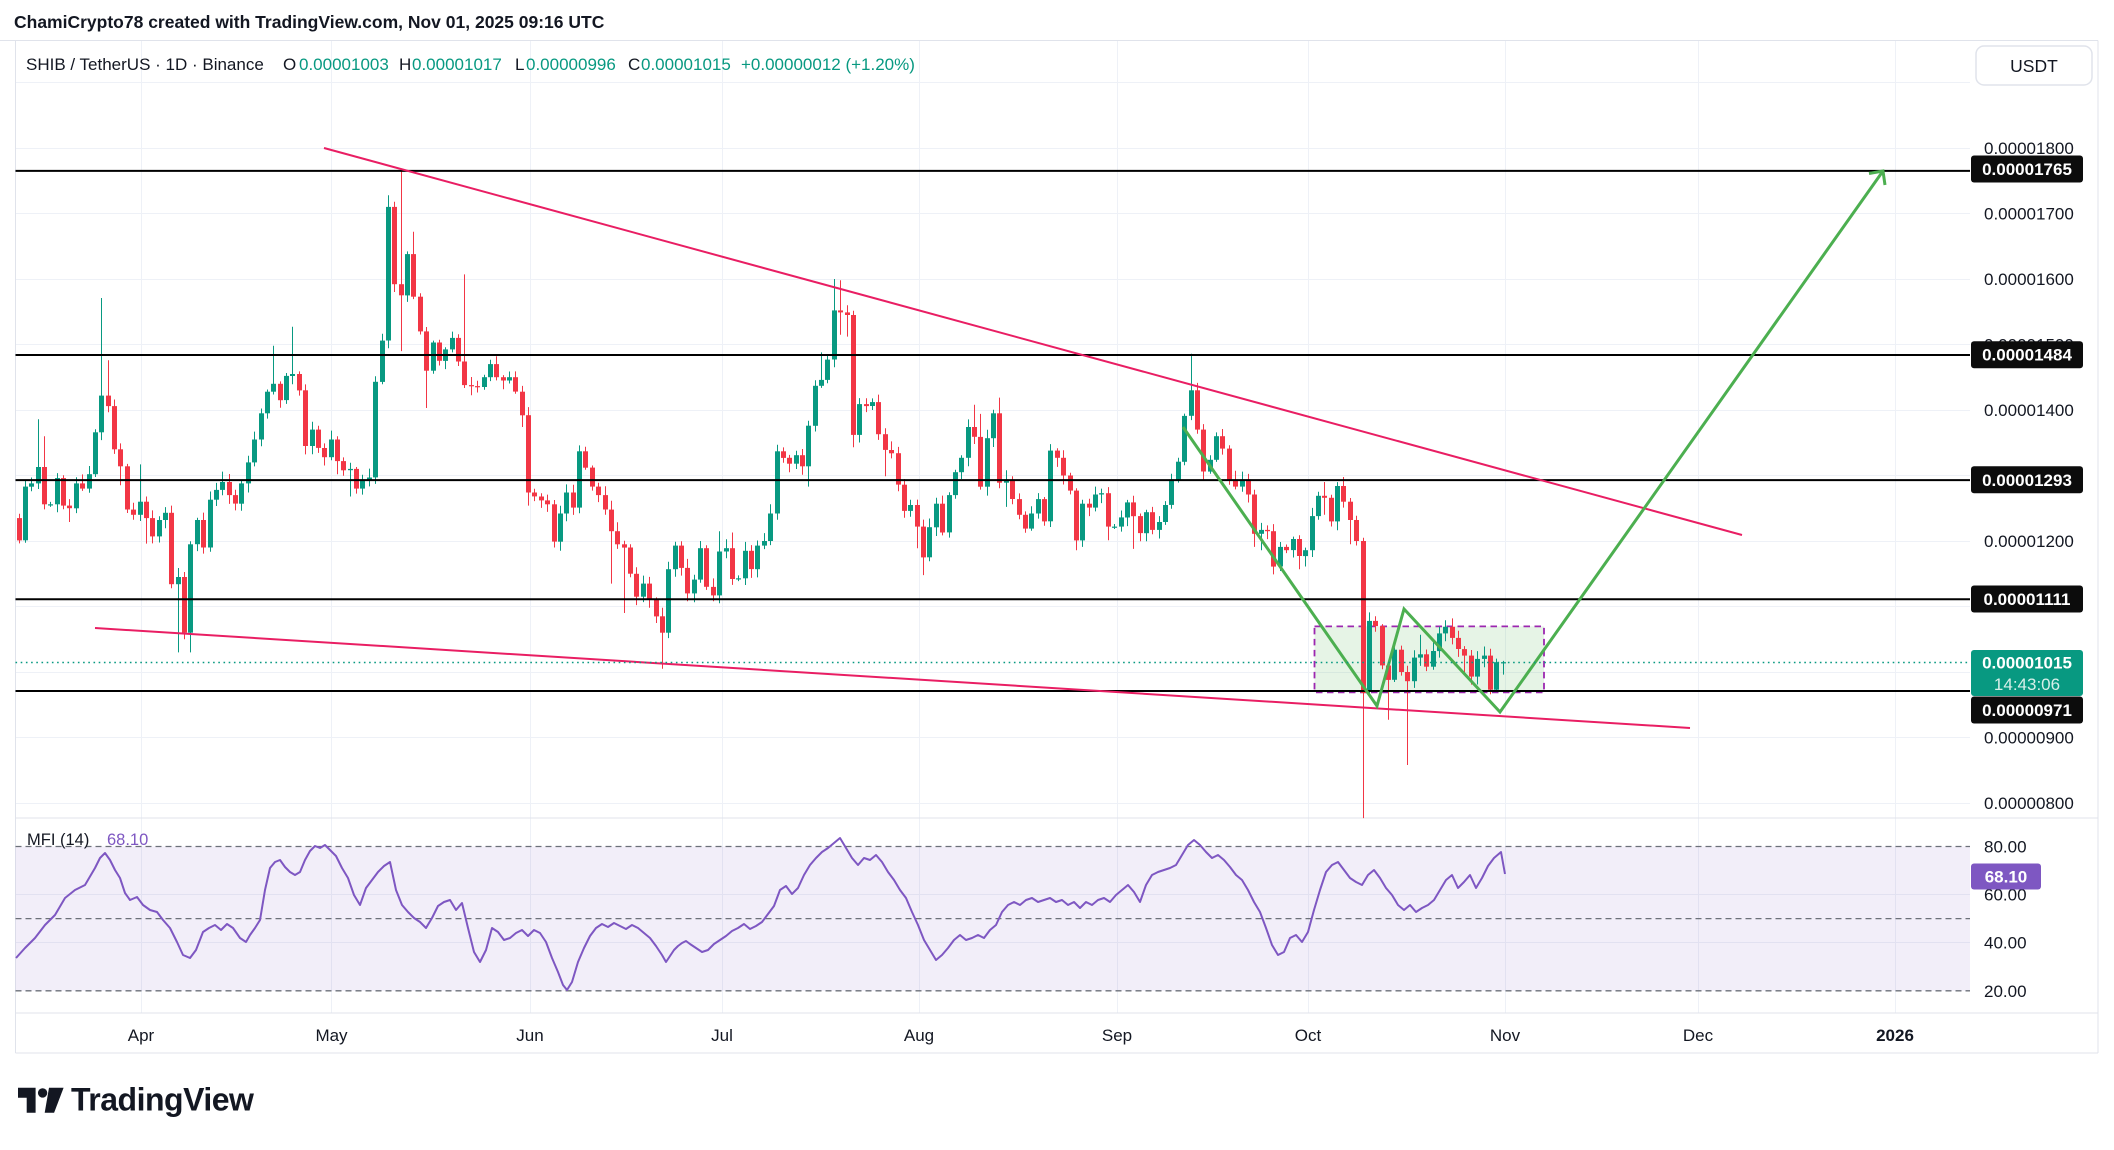  What do you see at coordinates (289, 64) in the screenshot?
I see `svg-text: O` at bounding box center [289, 64].